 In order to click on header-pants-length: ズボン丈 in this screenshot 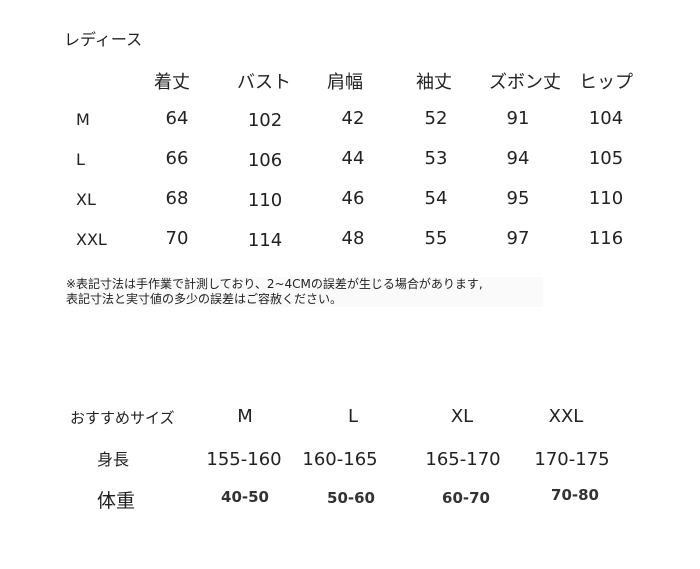, I will do `click(525, 82)`.